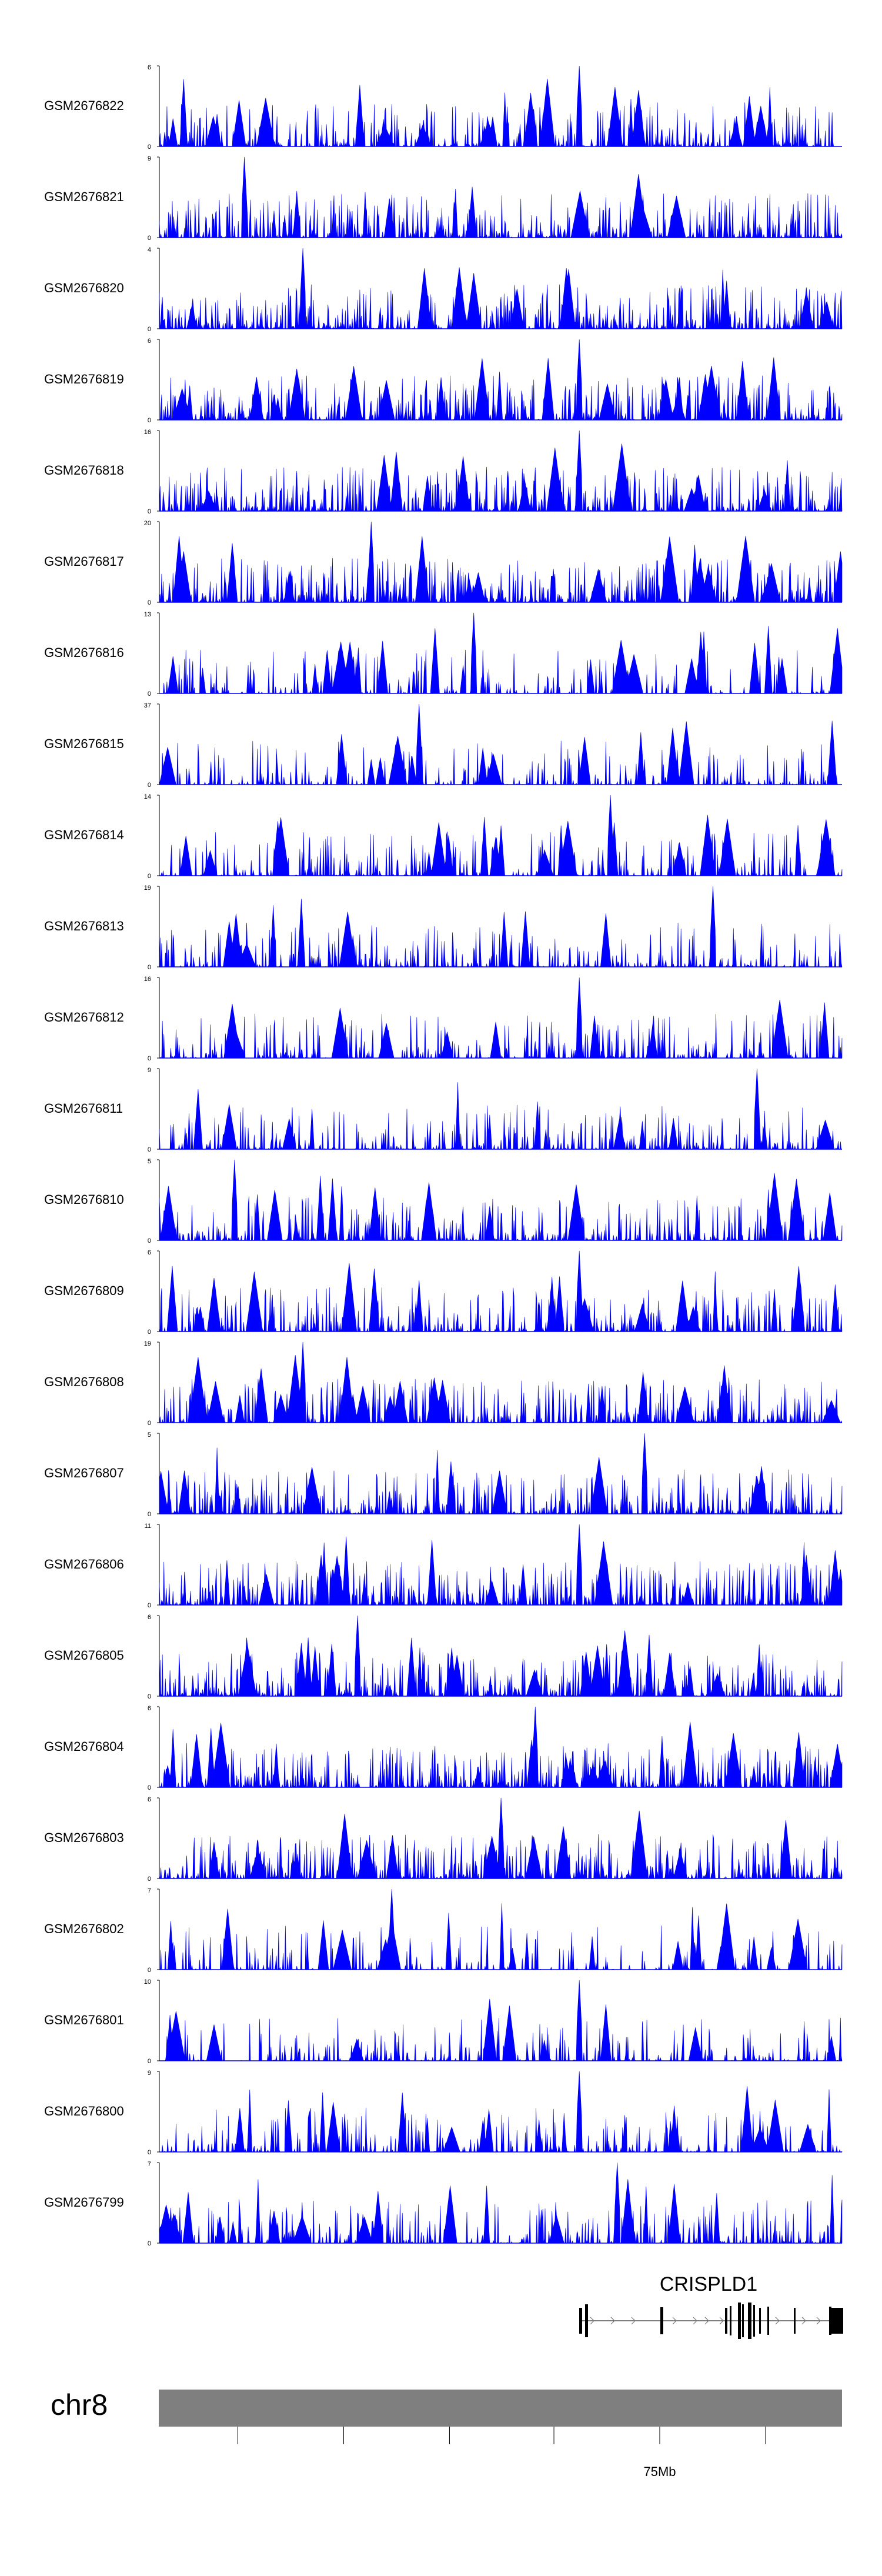  I want to click on track-GSM2676804: GSM2676804 6 0, so click(443, 1748).